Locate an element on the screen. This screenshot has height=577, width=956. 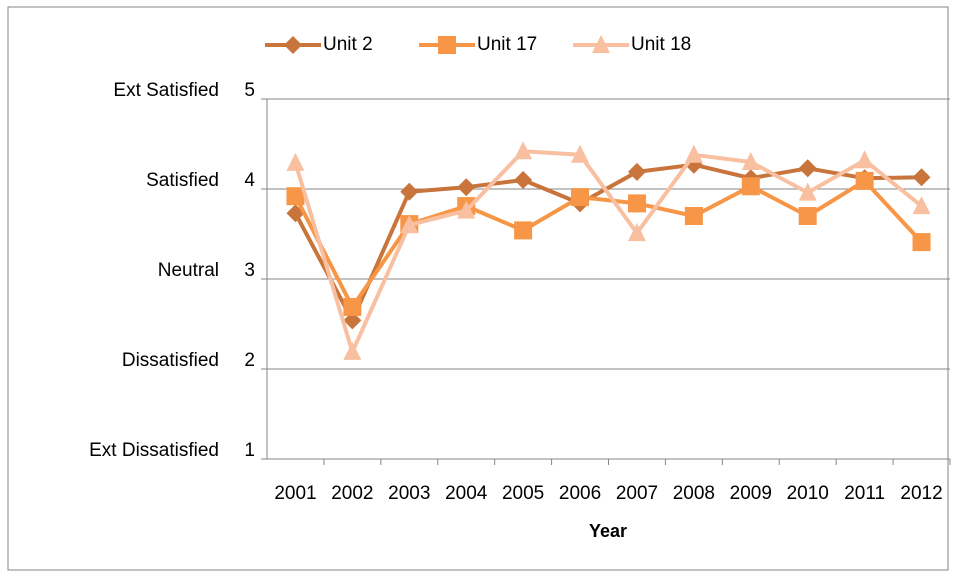
series-line is located at coordinates (608, 243).